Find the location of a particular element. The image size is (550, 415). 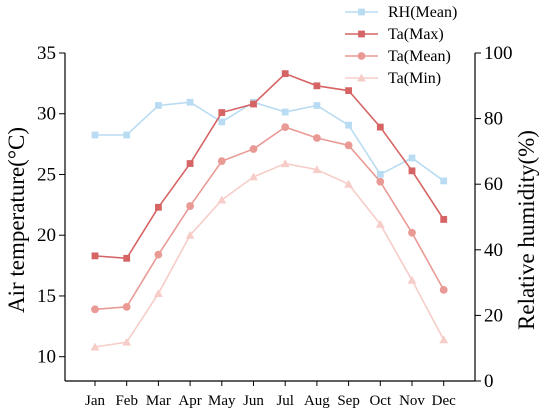

legend-label: Ta(Min) is located at coordinates (414, 78).